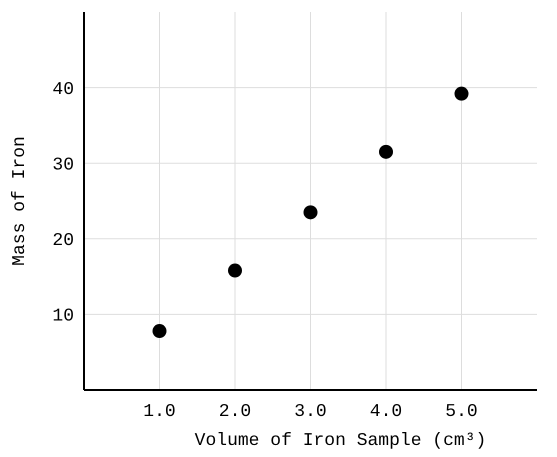 The image size is (557, 457). I want to click on y-tick-label: 20, so click(63, 241).